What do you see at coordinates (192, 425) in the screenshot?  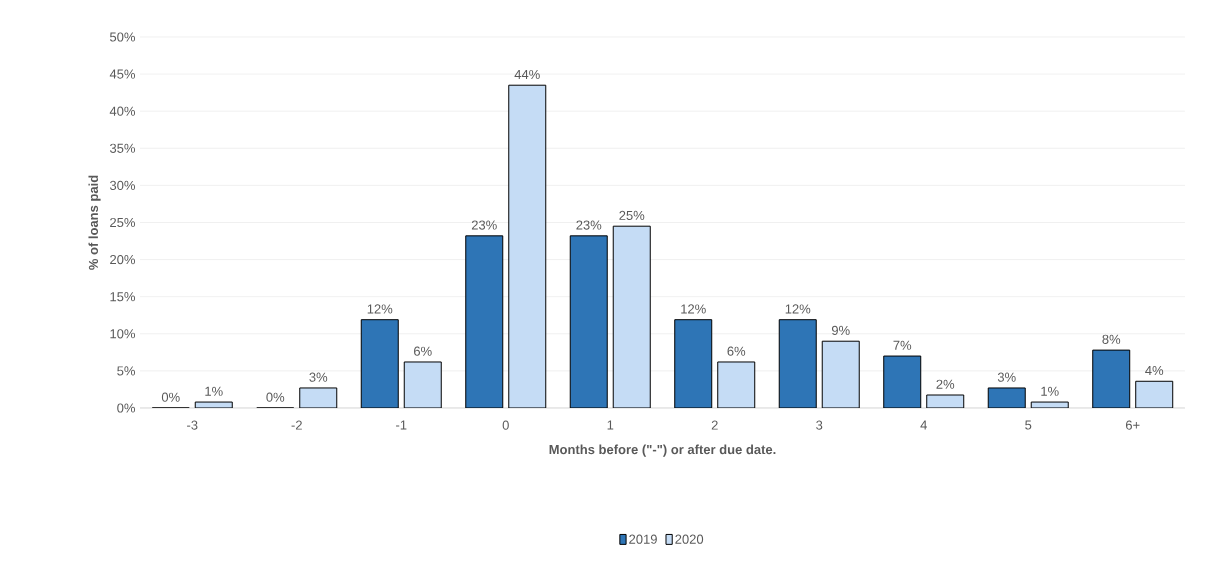 I see `x-tick-label: -3` at bounding box center [192, 425].